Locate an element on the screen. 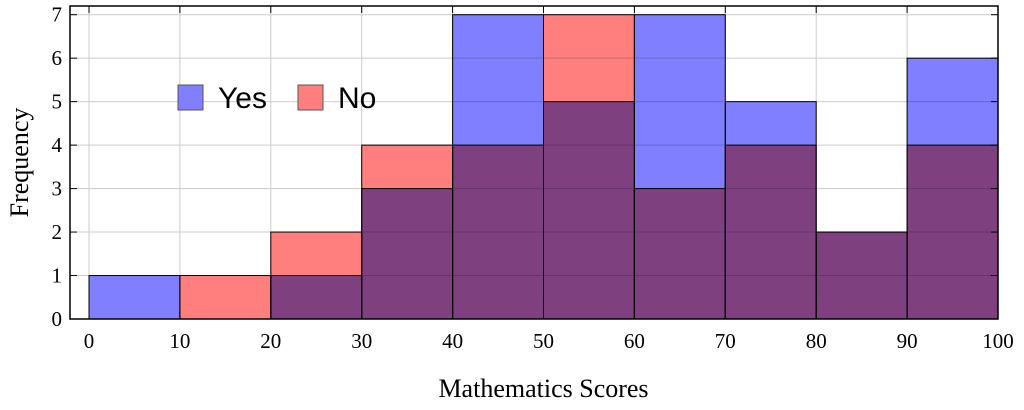  x-tick-labels: 0 10 20 30 40 50 60 70 80 90 100 is located at coordinates (549, 341).